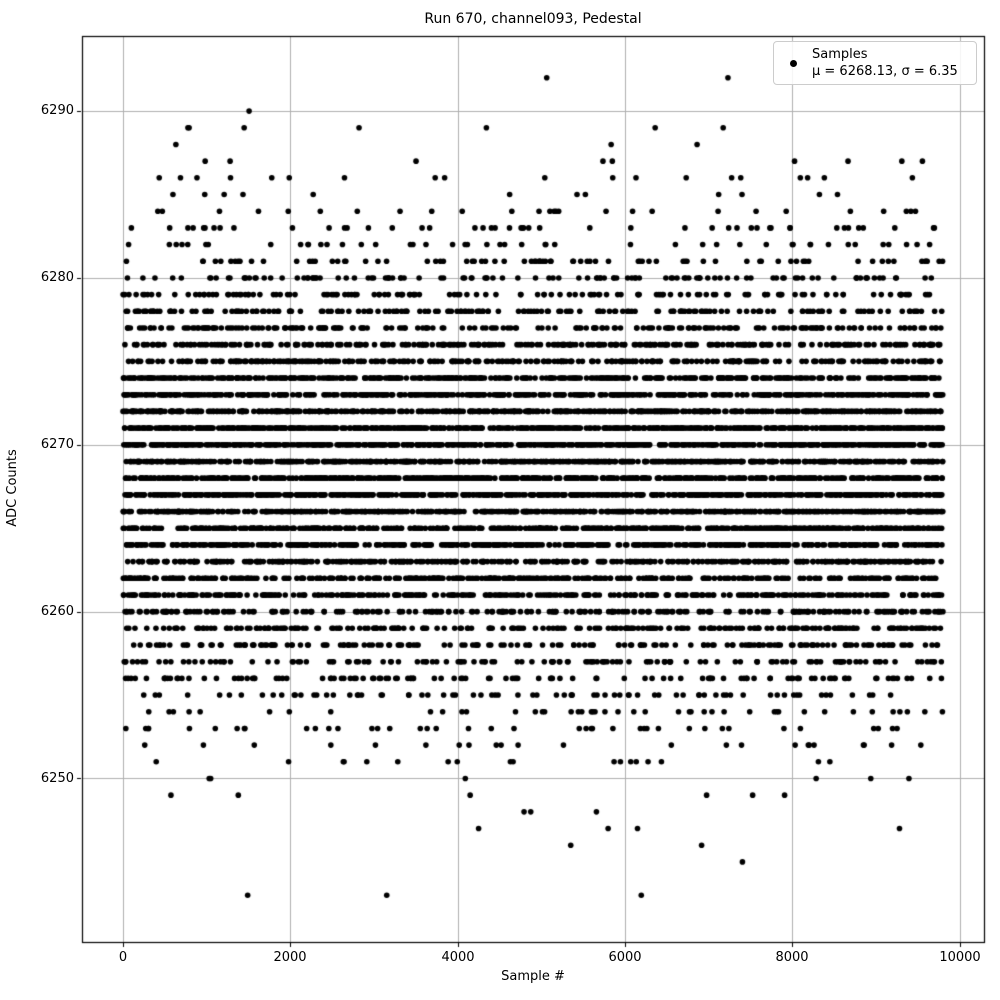 Image resolution: width=1000 pixels, height=1000 pixels. What do you see at coordinates (290, 957) in the screenshot?
I see `x-tick-2000: 2000` at bounding box center [290, 957].